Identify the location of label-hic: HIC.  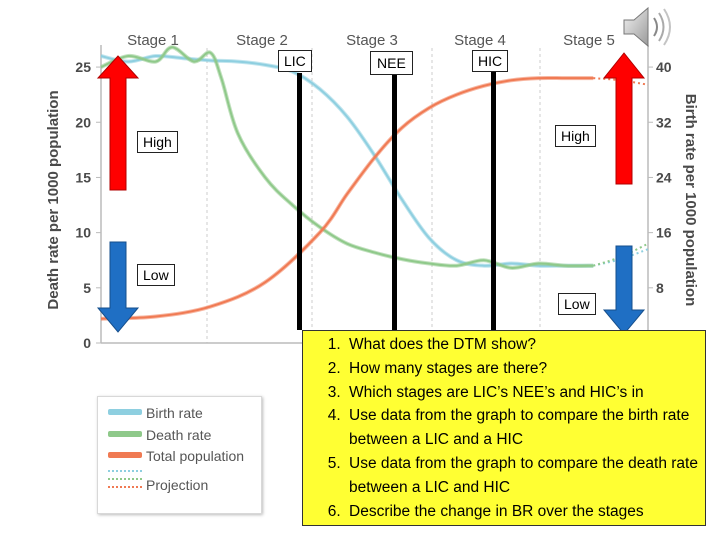
(490, 61).